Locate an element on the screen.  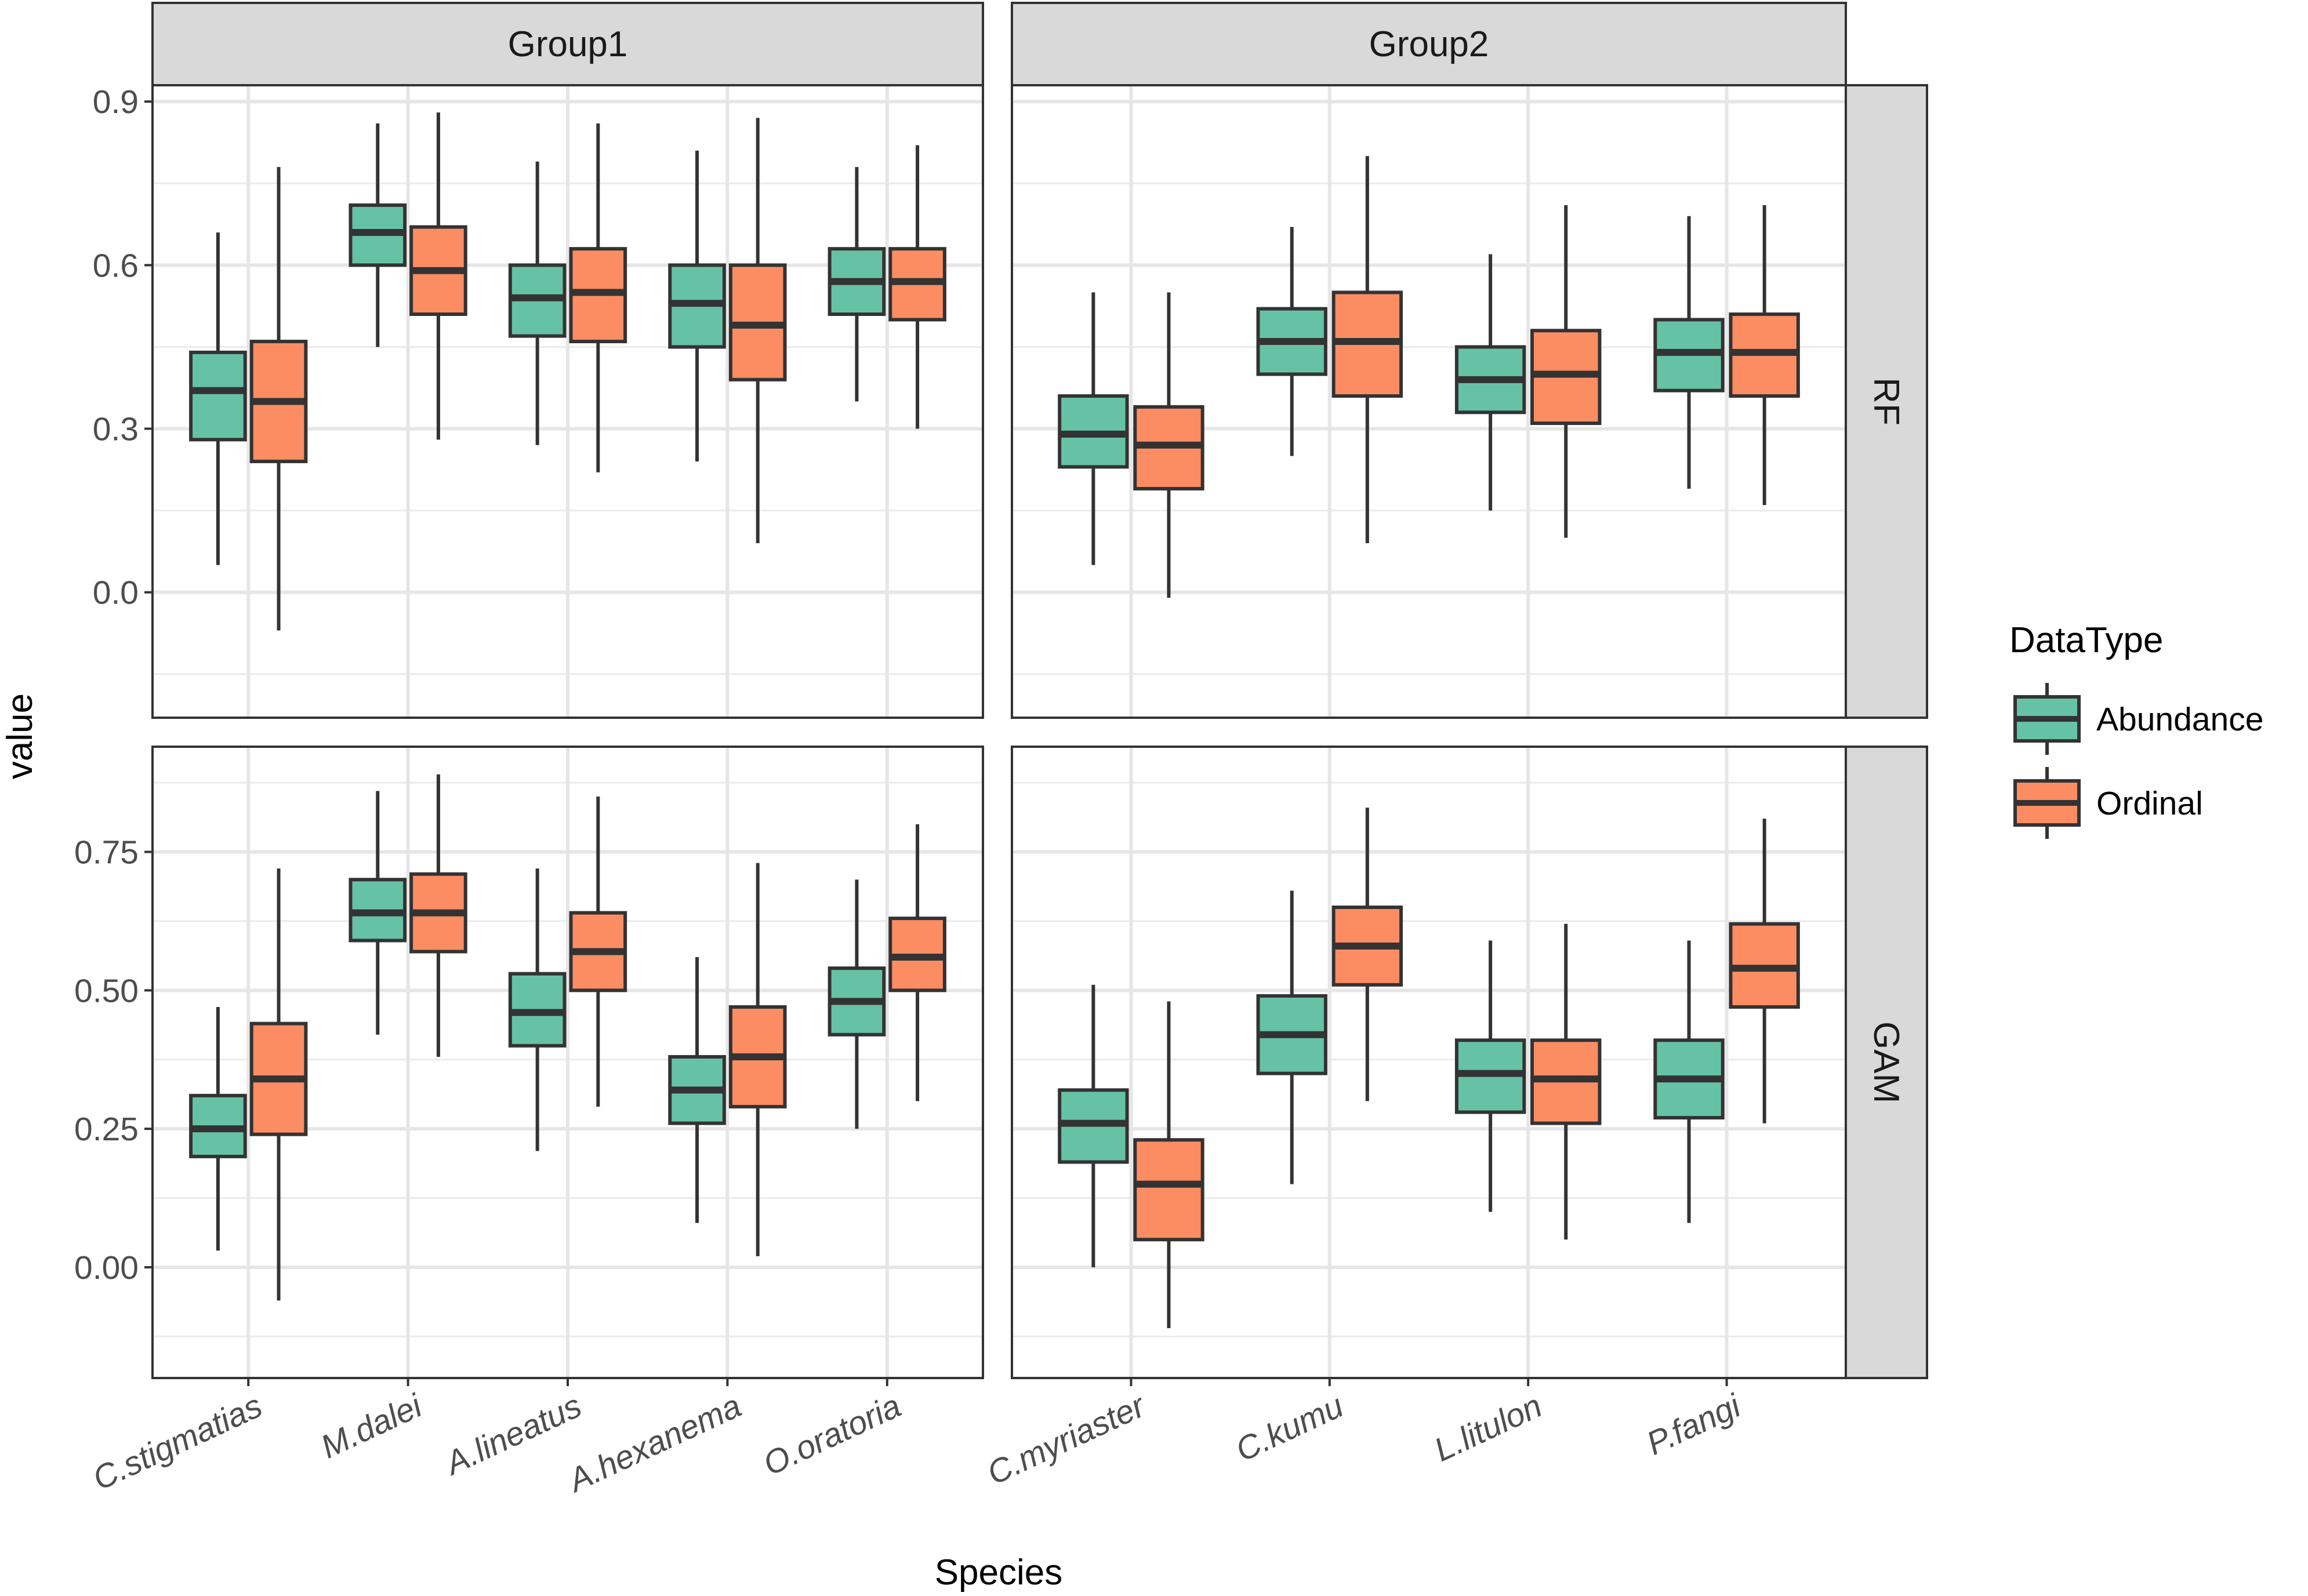
y-tick-label-rf: 0.3 is located at coordinates (116, 429).